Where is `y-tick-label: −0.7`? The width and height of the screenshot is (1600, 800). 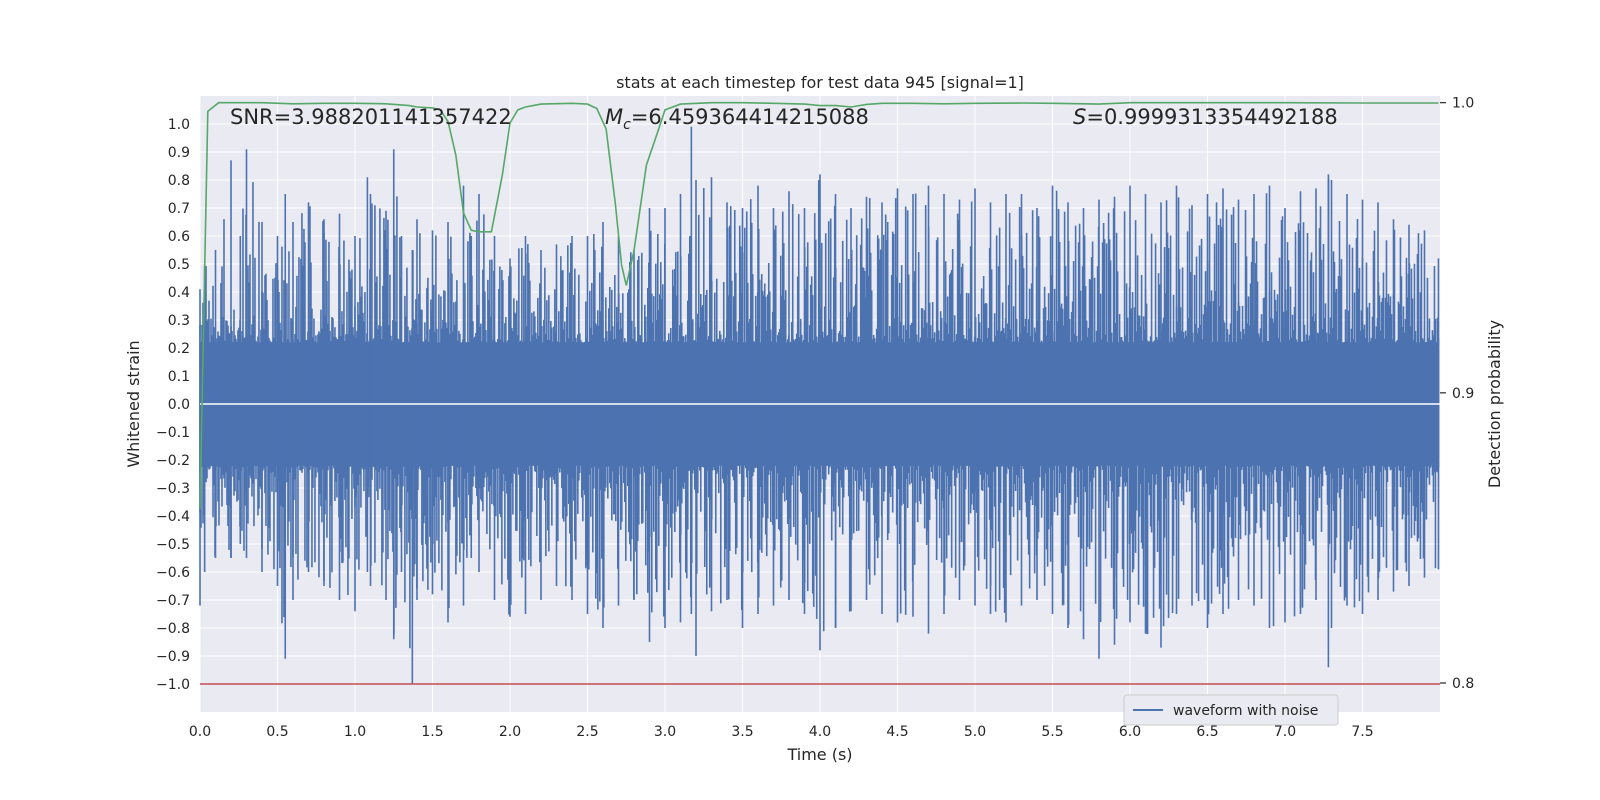 y-tick-label: −0.7 is located at coordinates (173, 601).